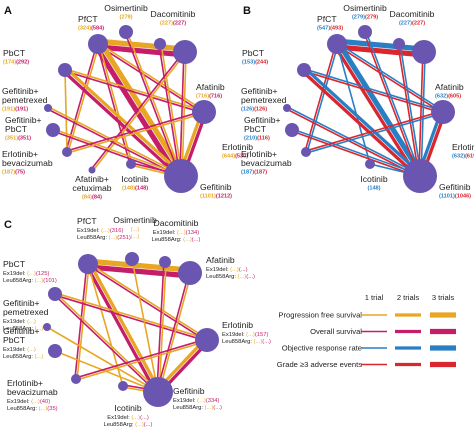  Describe the element at coordinates (26, 274) in the screenshot. I see `node-subgroup-pbct: Ex19del: (...)(125)` at that location.